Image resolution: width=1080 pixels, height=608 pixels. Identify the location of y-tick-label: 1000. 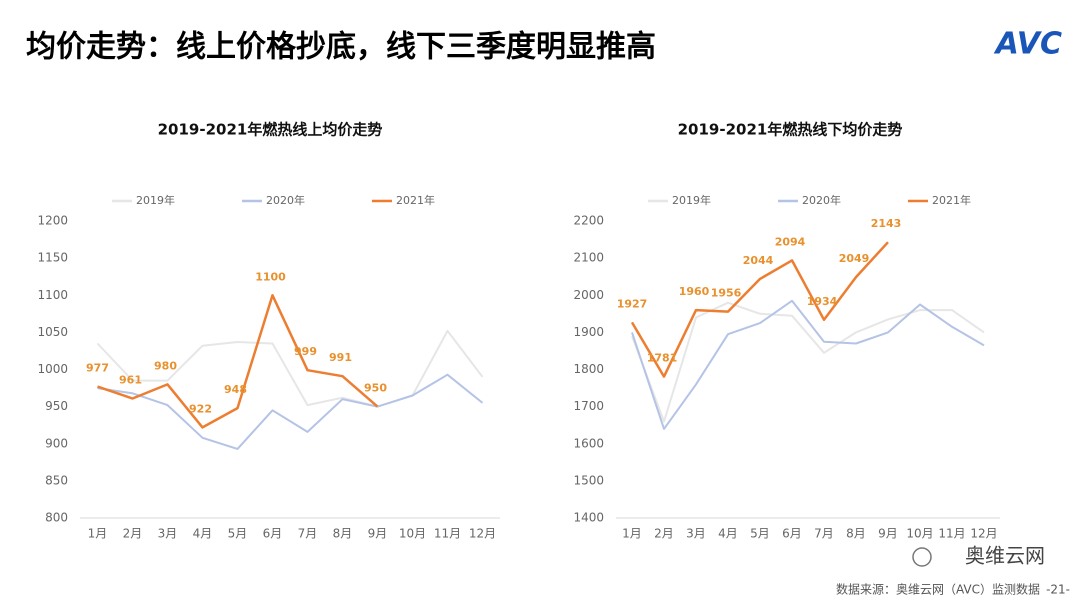
(52, 369).